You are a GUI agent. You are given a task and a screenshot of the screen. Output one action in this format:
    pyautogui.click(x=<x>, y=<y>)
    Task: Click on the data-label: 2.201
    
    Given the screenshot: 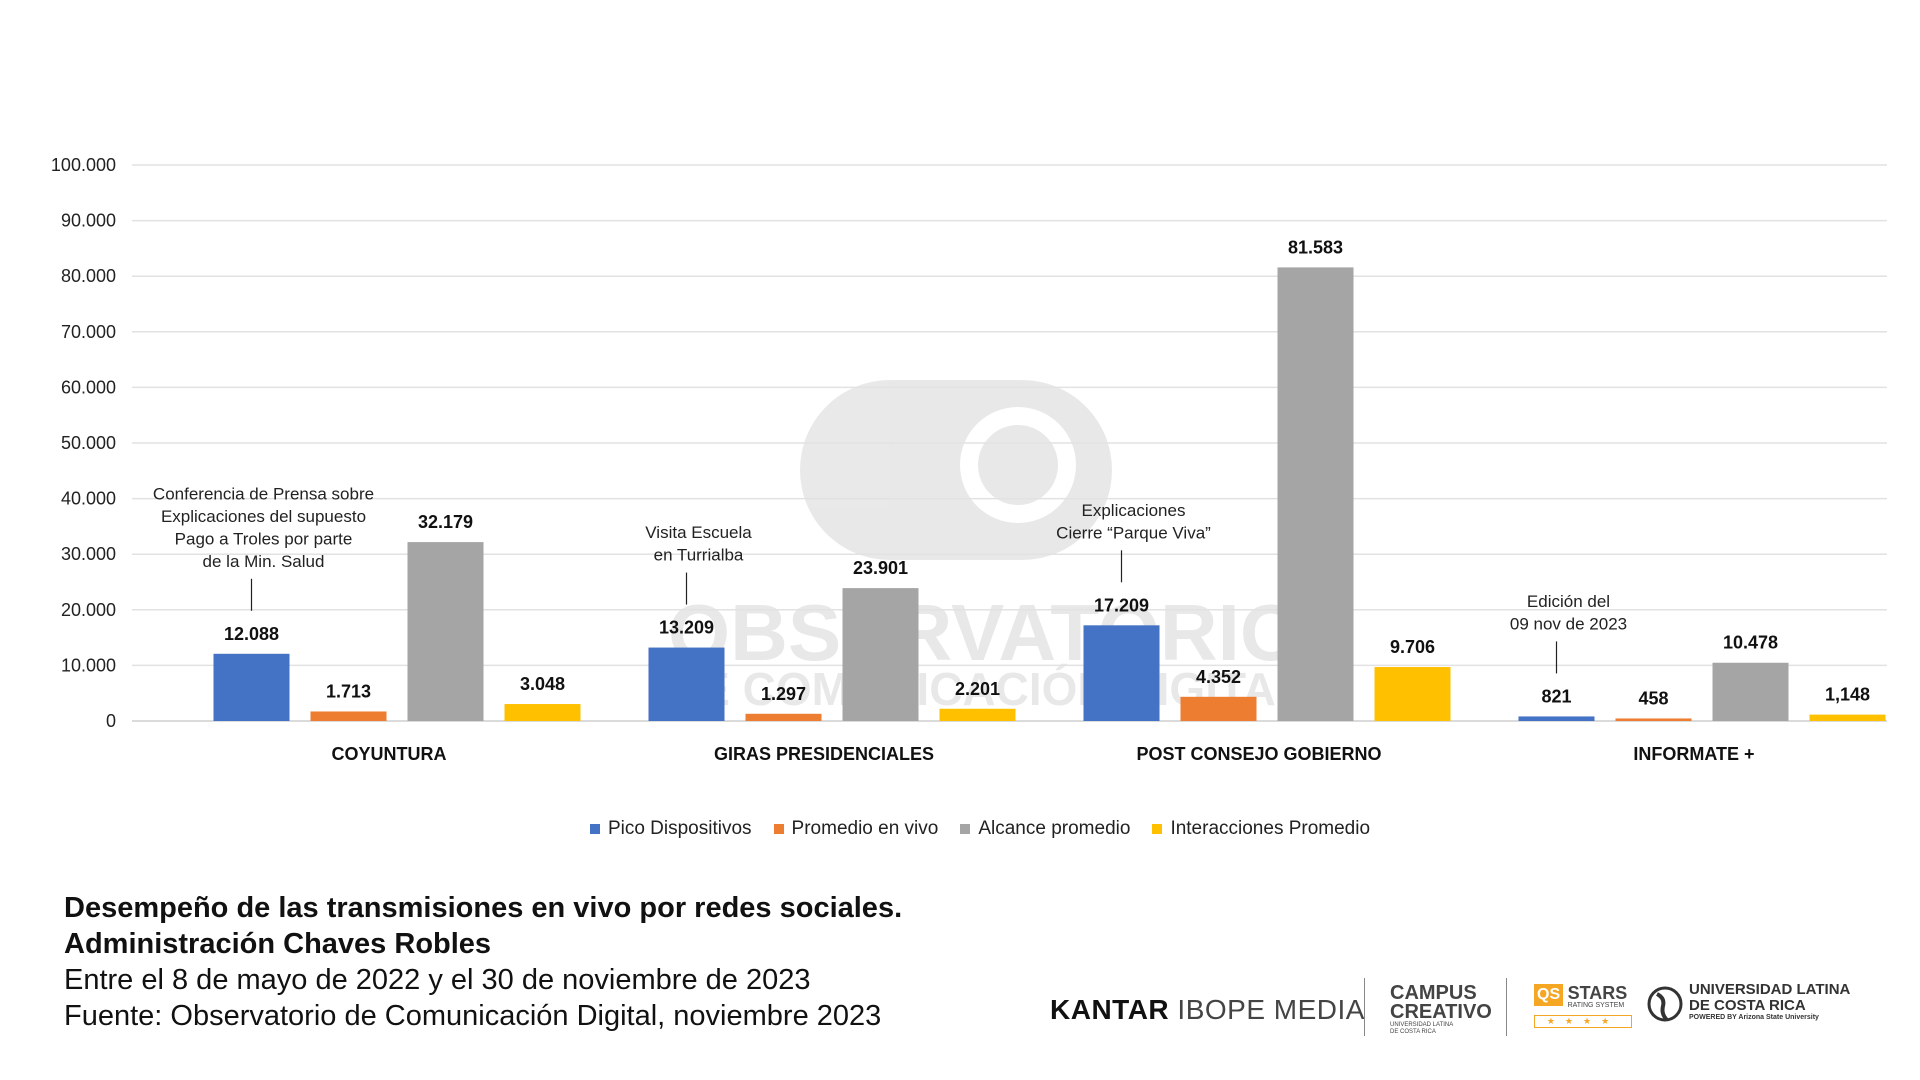 What is the action you would take?
    pyautogui.click(x=977, y=689)
    